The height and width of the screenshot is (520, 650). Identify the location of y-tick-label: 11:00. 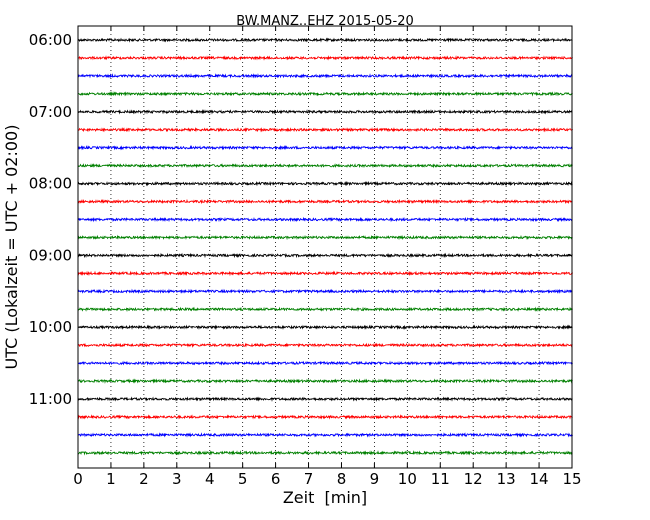
(50, 399).